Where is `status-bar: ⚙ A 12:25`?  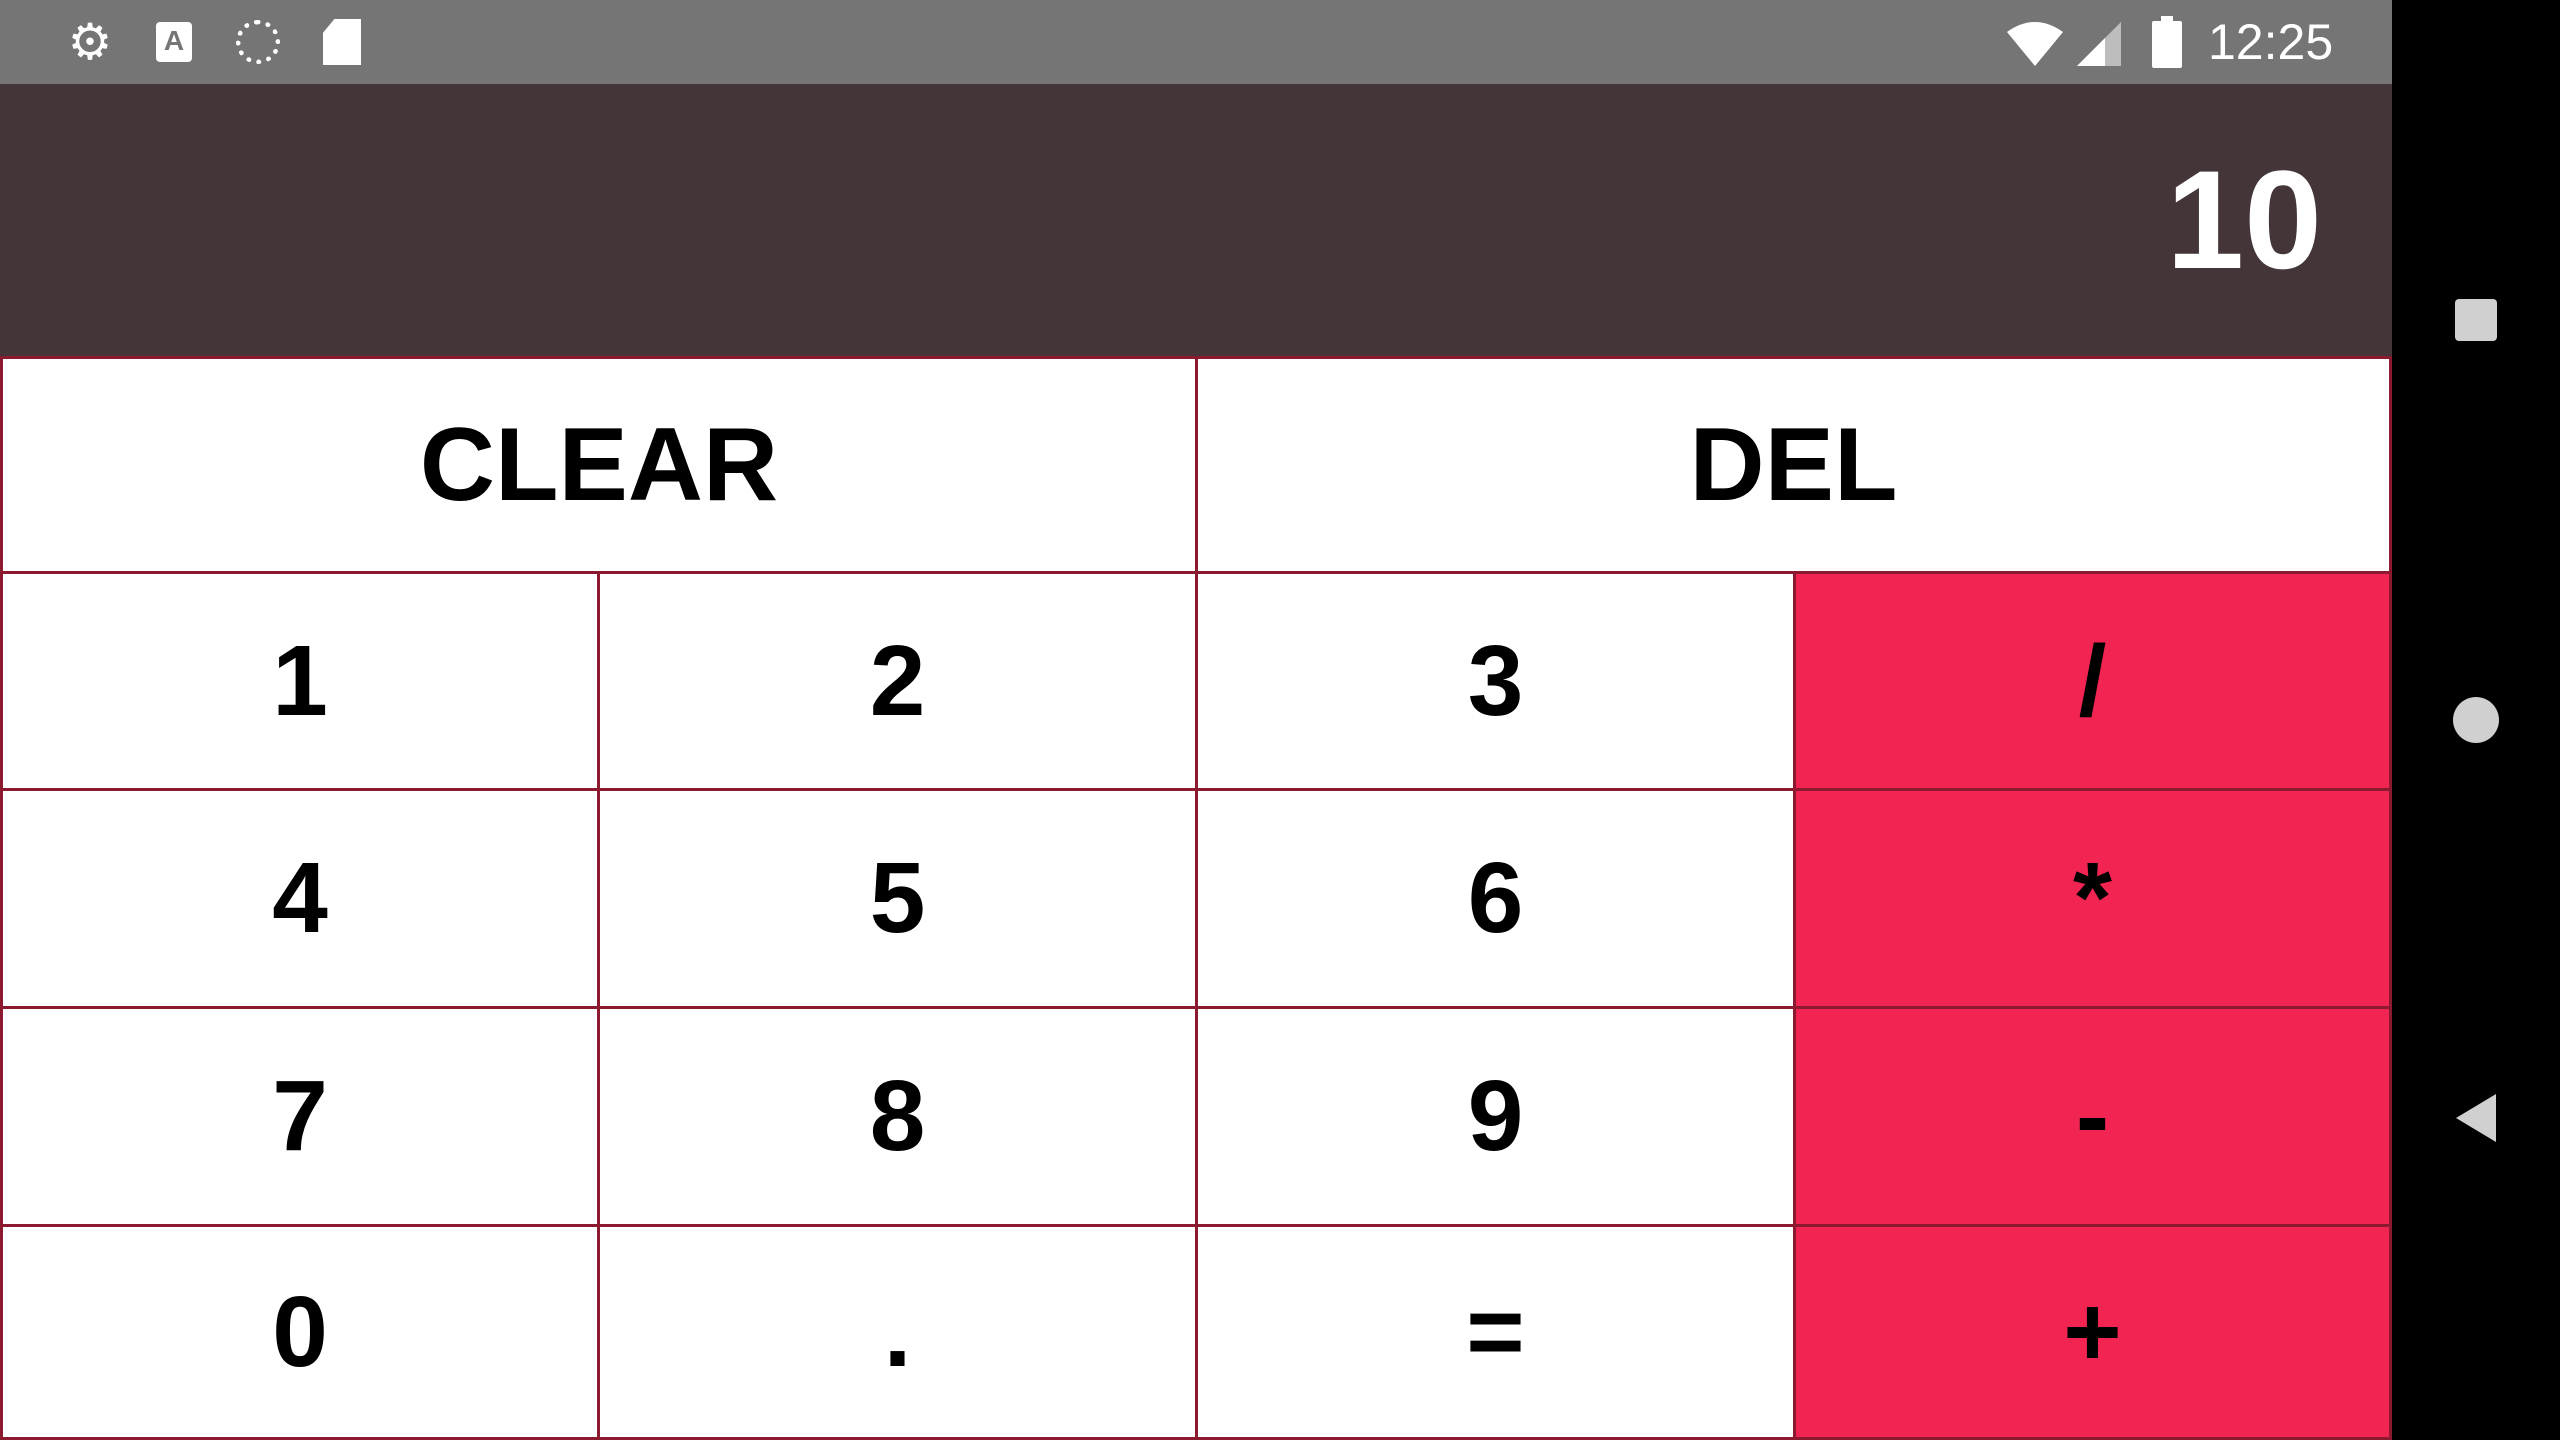 status-bar: ⚙ A 12:25 is located at coordinates (1196, 42).